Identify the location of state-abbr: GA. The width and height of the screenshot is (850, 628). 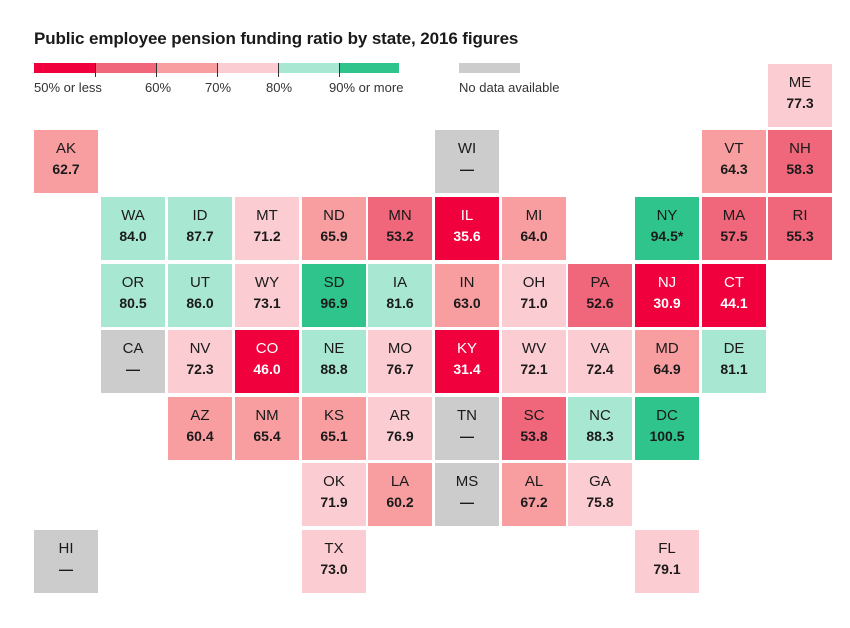
(600, 481).